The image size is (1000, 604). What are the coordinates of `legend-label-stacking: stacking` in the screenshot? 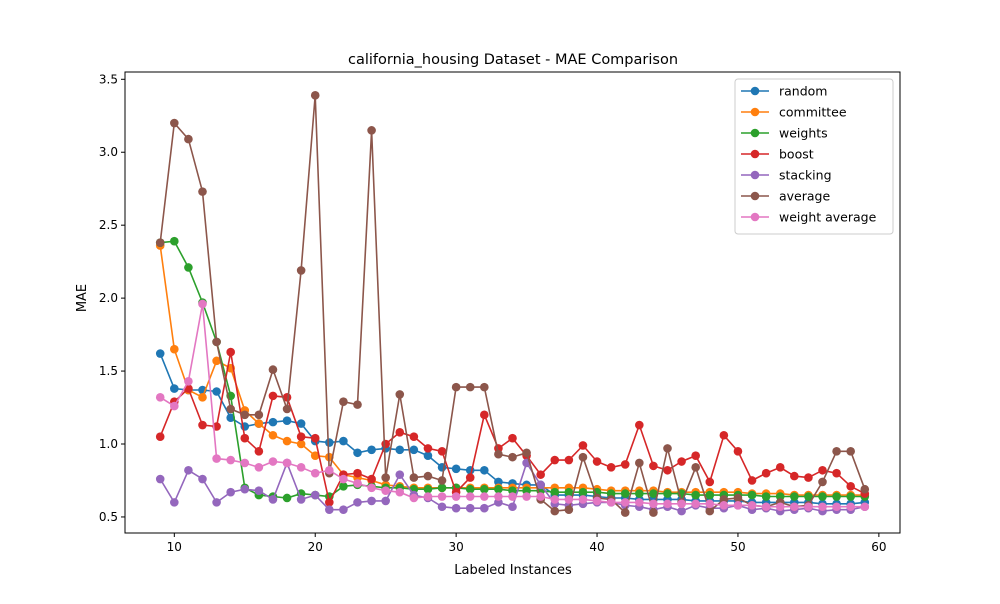 It's located at (805, 175).